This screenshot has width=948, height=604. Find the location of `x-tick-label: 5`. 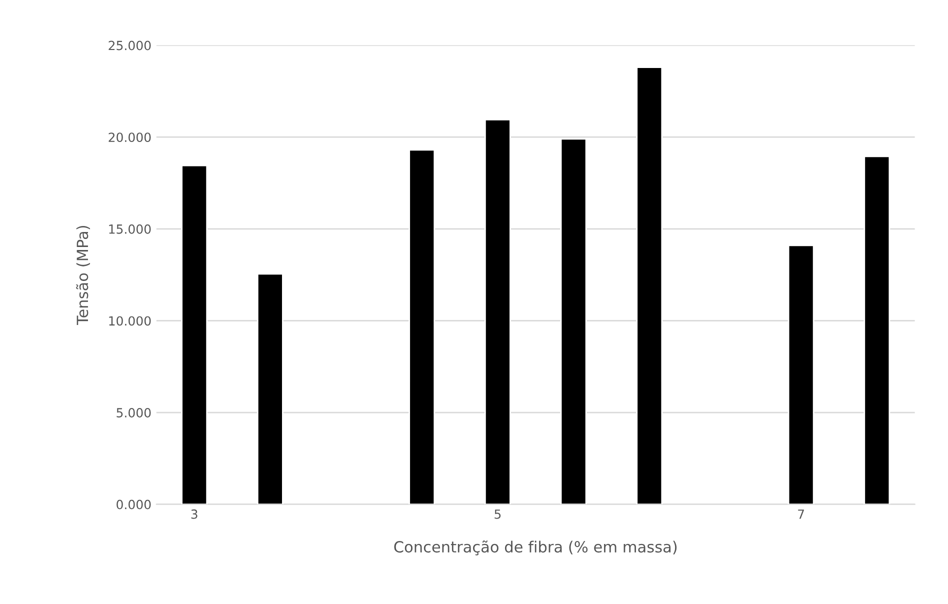

x-tick-label: 5 is located at coordinates (497, 514).